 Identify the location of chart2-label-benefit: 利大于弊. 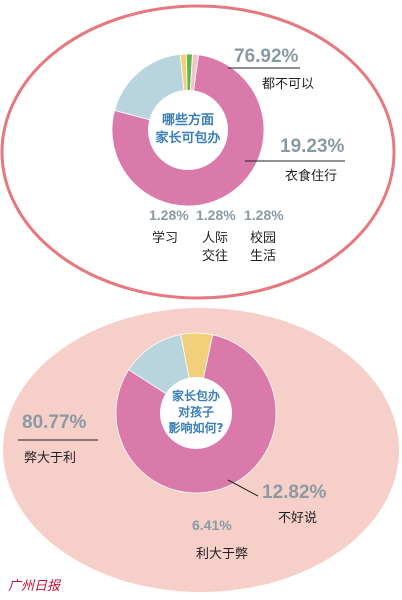
(222, 554).